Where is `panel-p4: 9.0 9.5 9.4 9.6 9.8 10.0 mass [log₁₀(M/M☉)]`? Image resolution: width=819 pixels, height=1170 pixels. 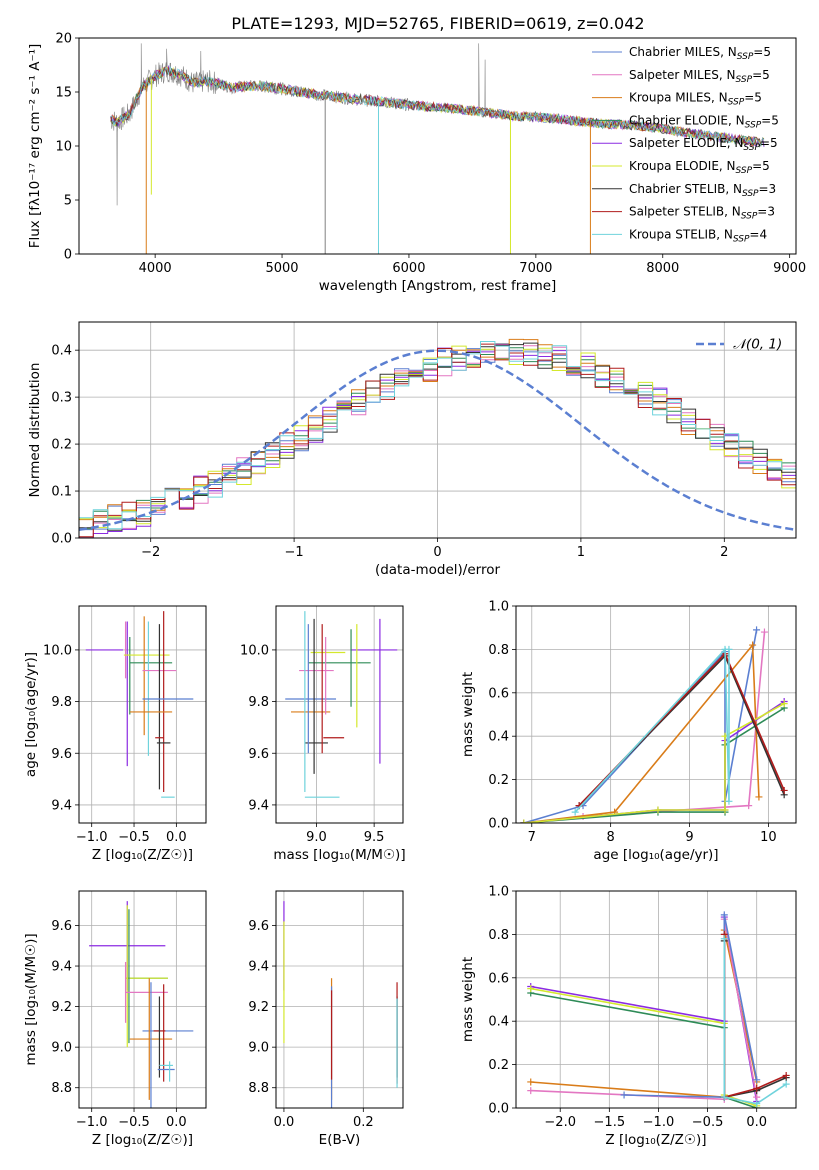
panel-p4: 9.0 9.5 9.4 9.6 9.8 10.0 mass [log₁₀(M/M☉)] is located at coordinates (323, 734).